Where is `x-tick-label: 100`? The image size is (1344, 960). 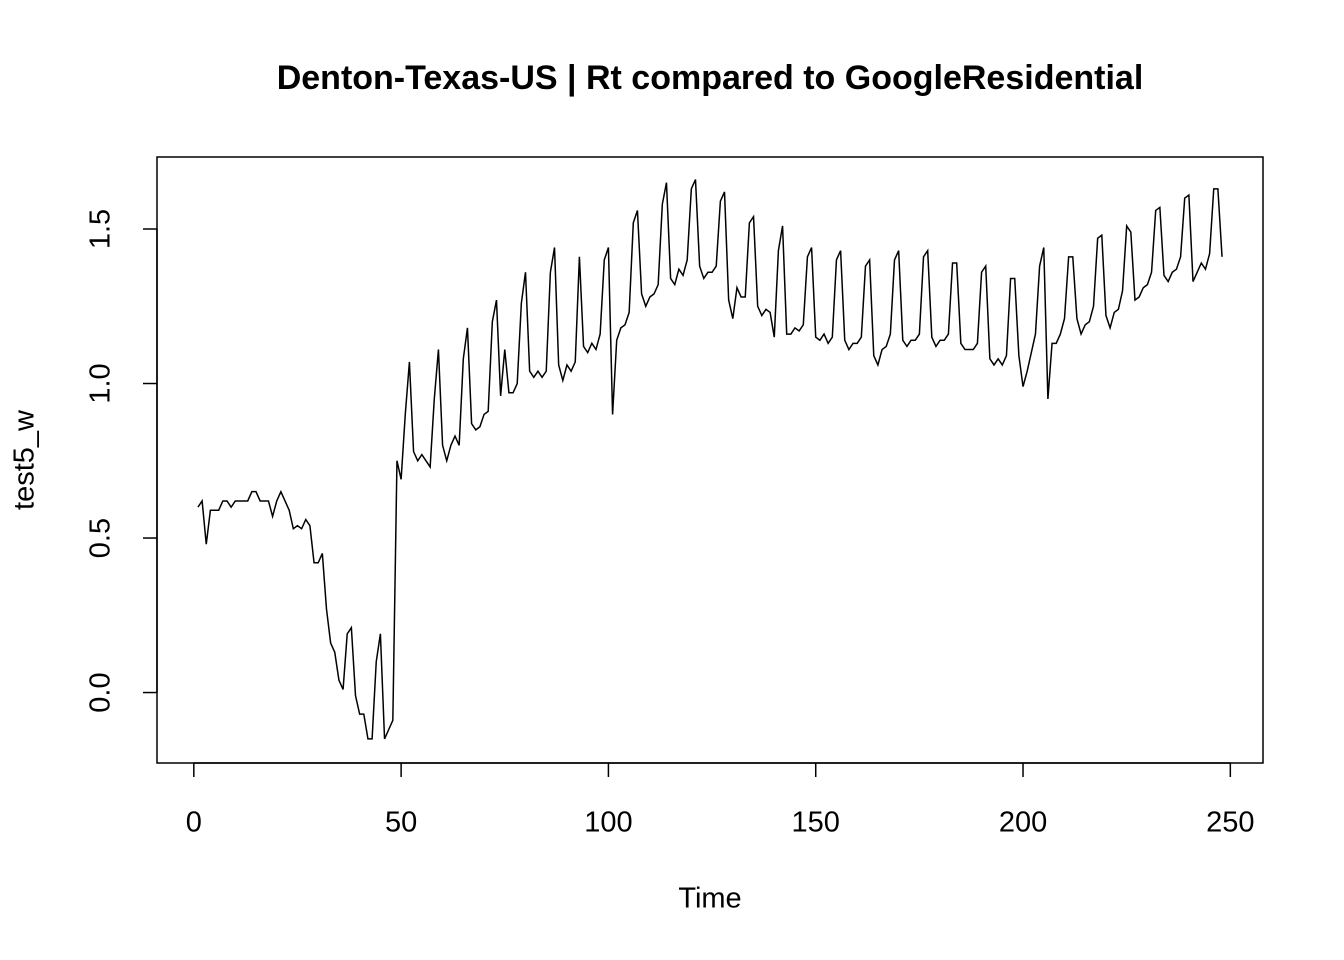 x-tick-label: 100 is located at coordinates (608, 823).